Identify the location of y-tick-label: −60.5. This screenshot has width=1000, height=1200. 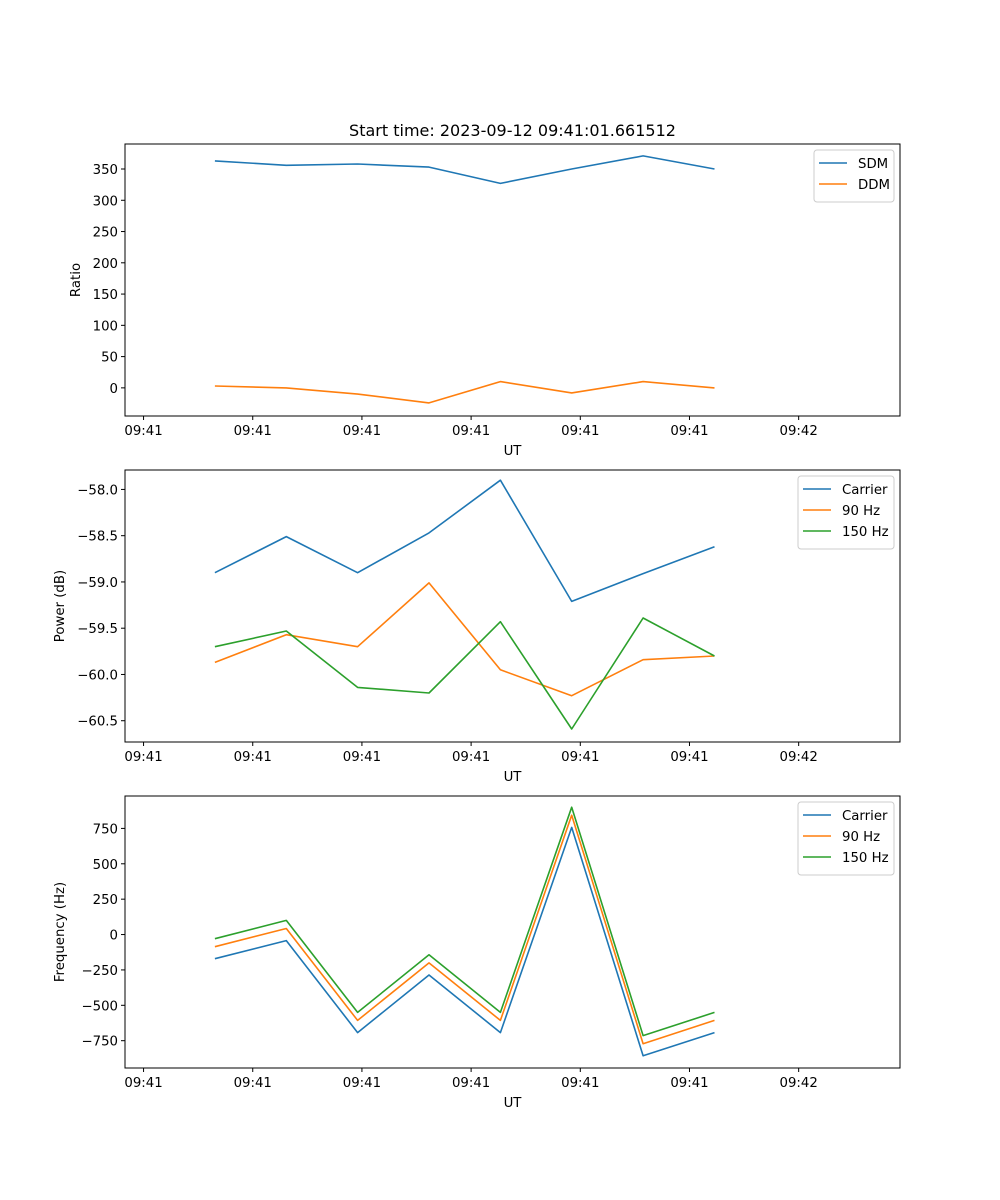
(97, 722).